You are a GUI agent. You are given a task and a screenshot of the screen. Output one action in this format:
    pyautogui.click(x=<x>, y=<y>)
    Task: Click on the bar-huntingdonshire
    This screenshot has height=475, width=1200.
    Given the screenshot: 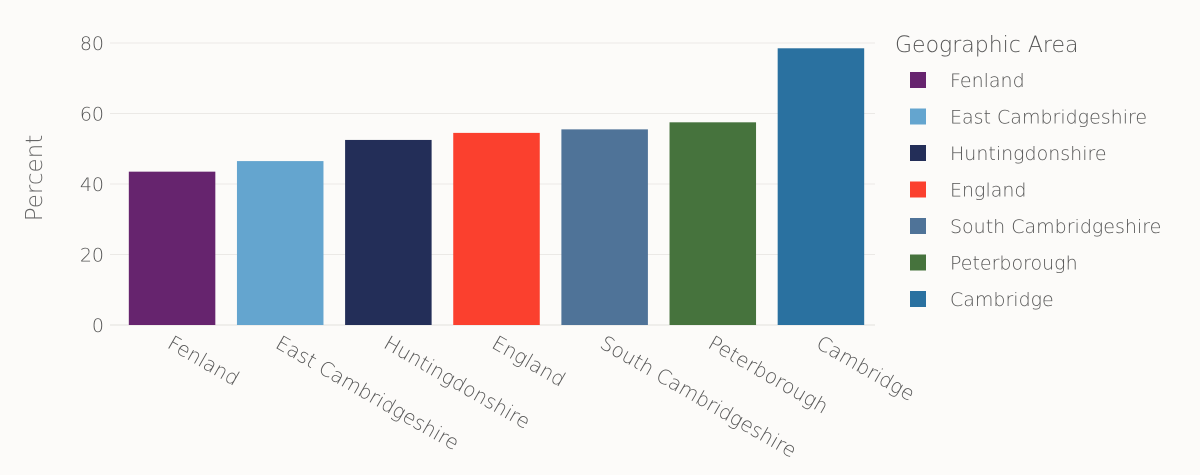 What is the action you would take?
    pyautogui.click(x=388, y=232)
    